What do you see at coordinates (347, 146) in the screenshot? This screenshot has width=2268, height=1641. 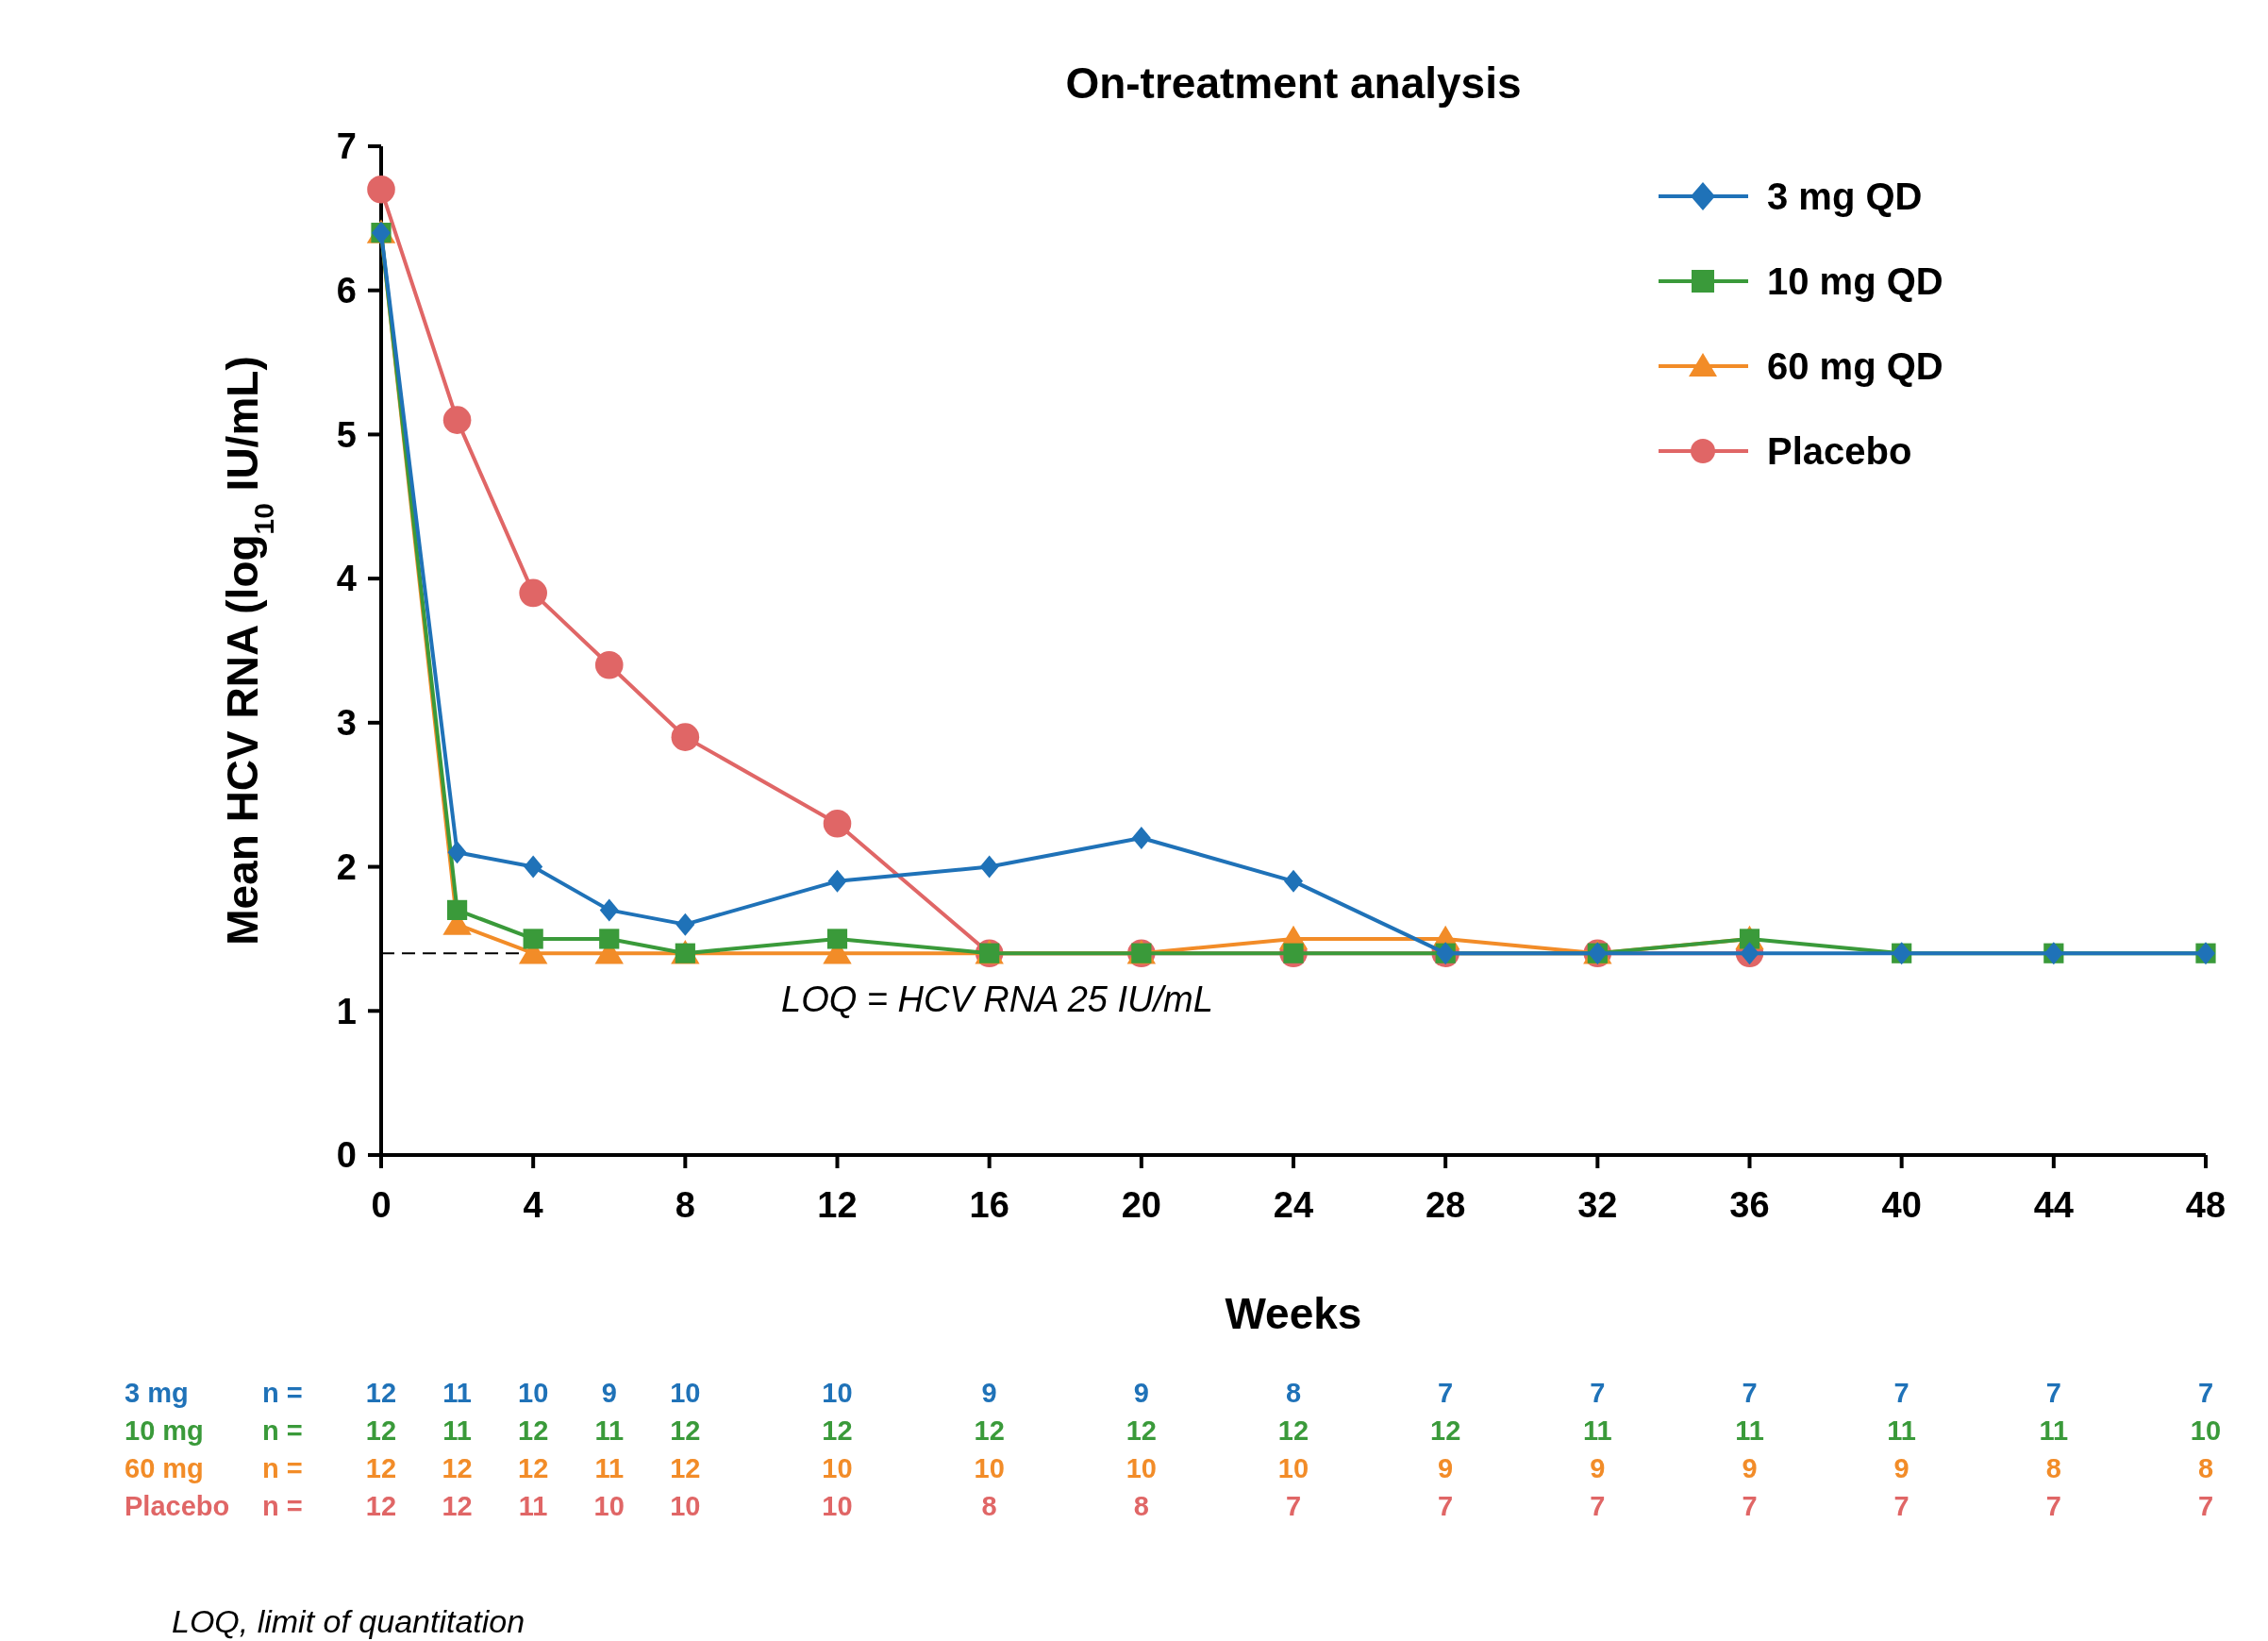 I see `y-tick-label: 7` at bounding box center [347, 146].